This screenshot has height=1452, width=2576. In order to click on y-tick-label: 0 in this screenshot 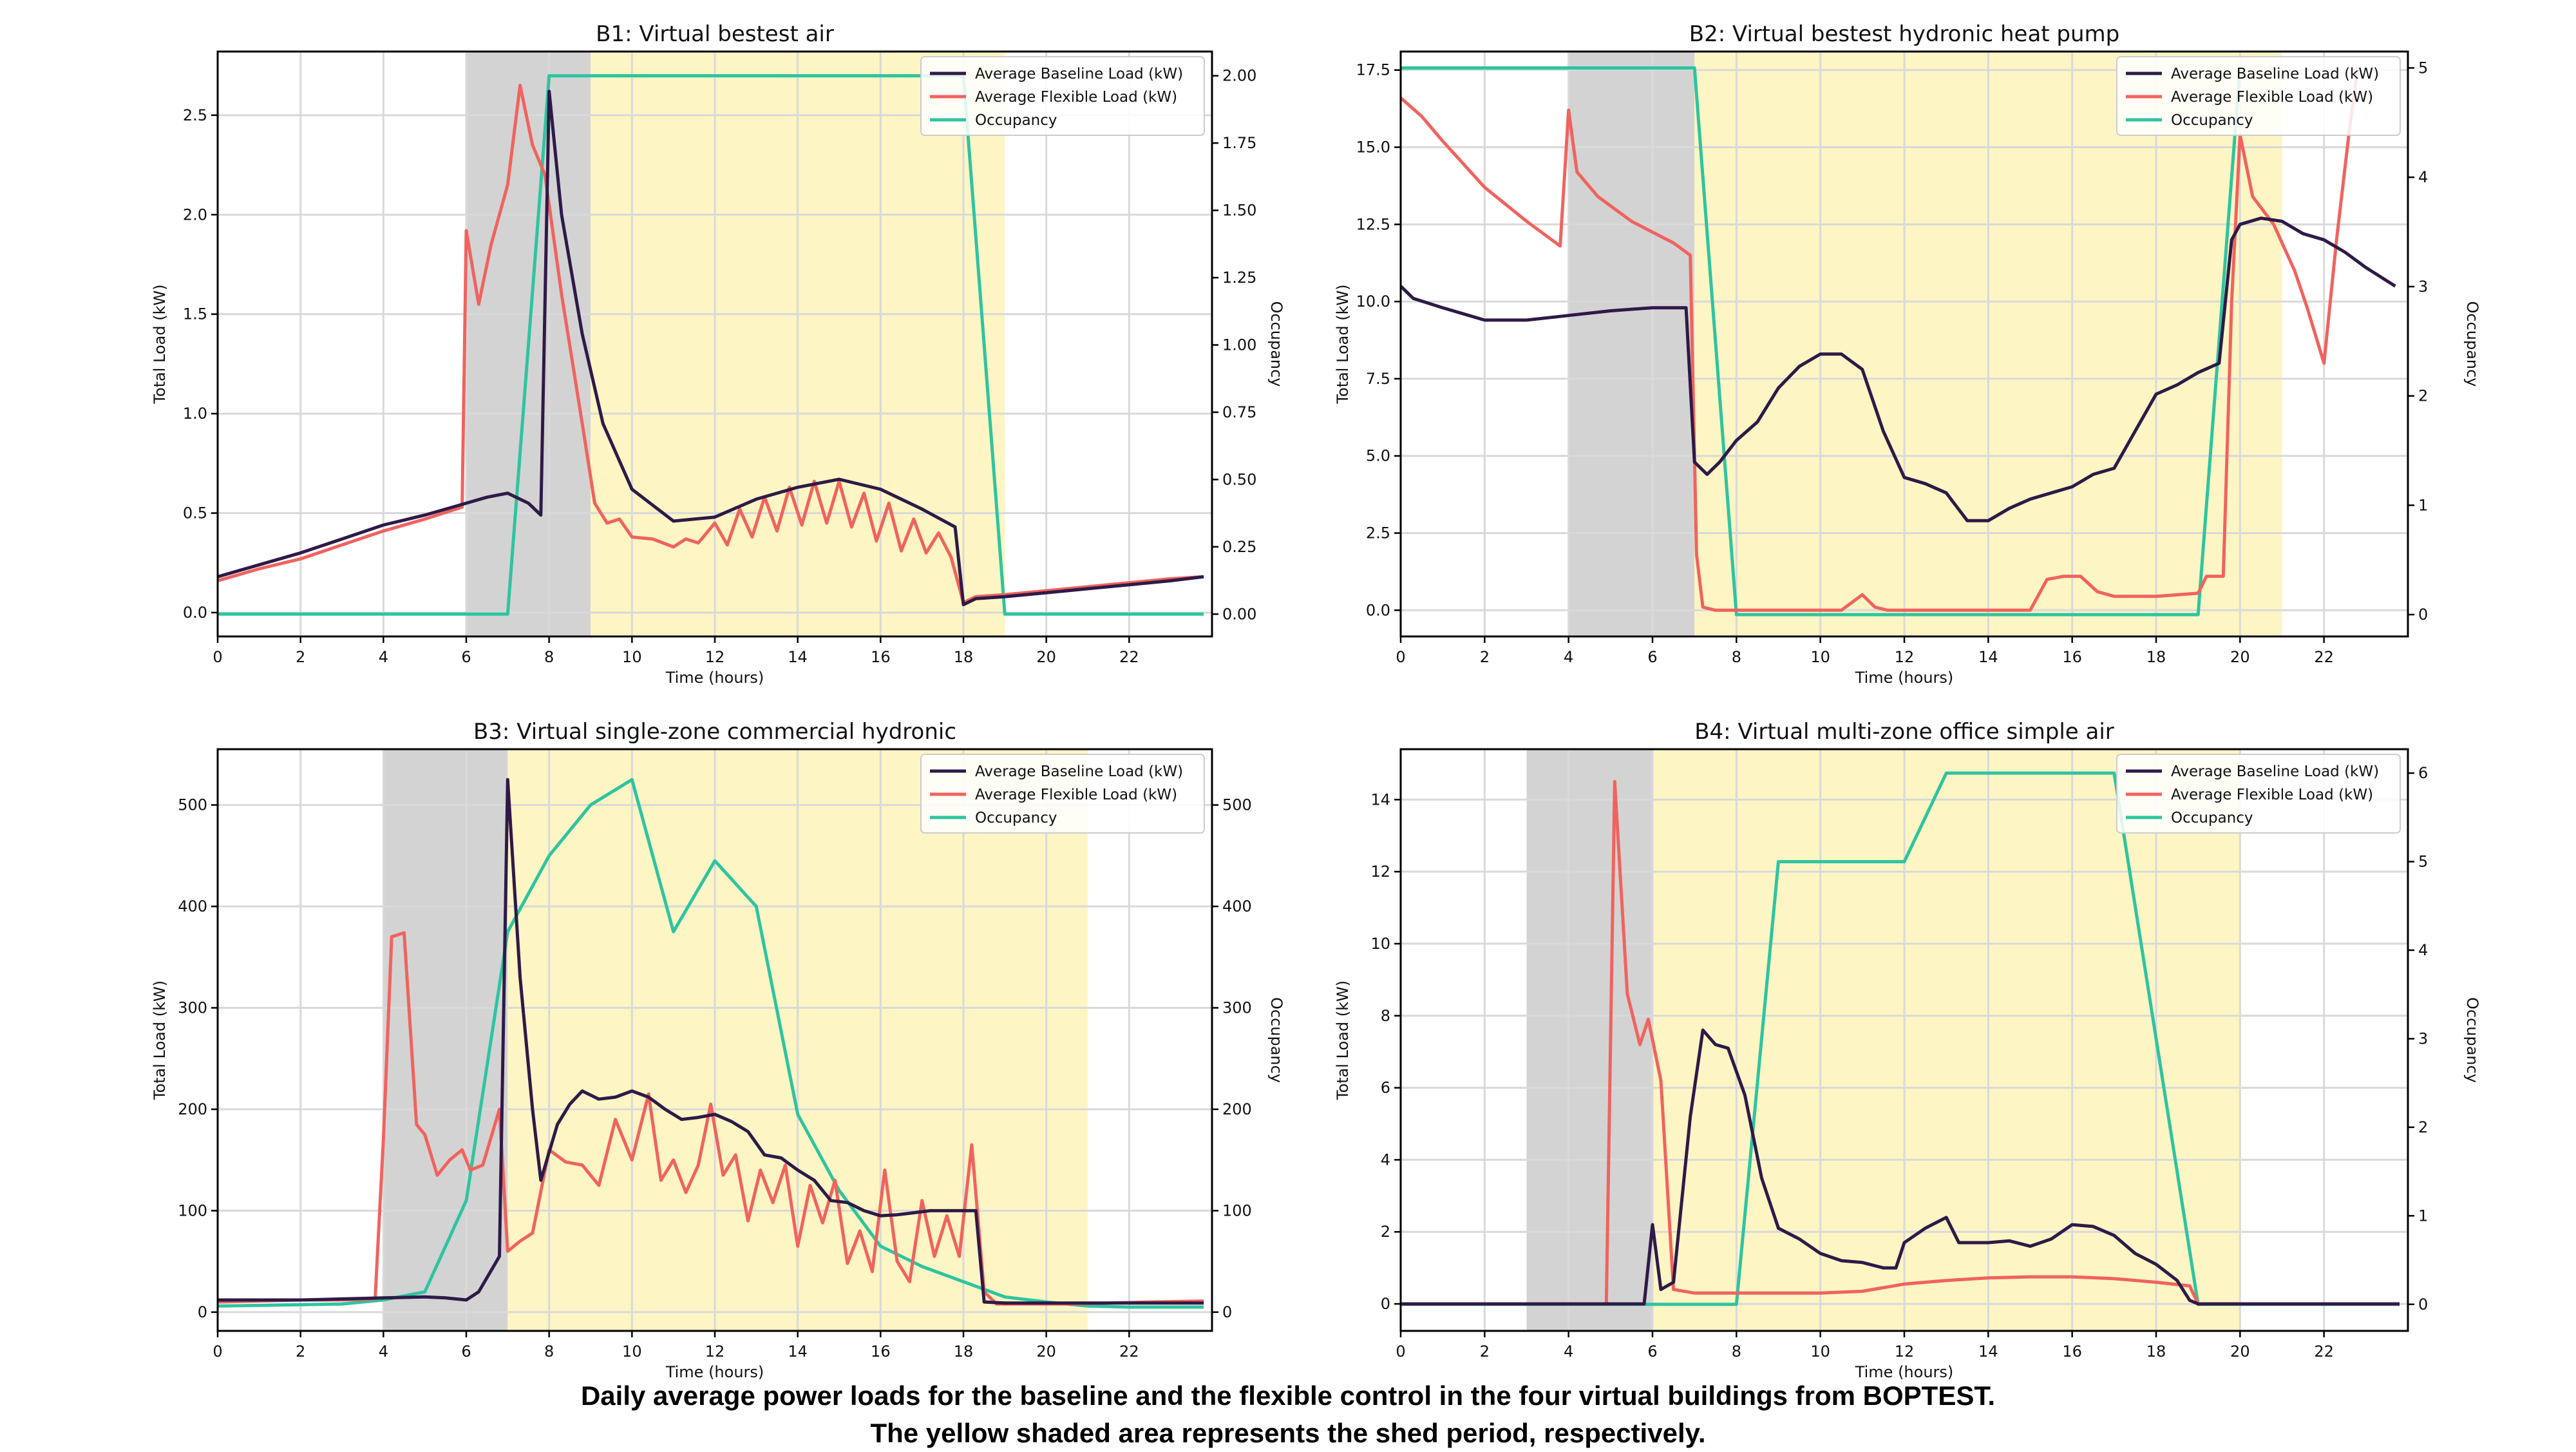, I will do `click(1385, 1304)`.